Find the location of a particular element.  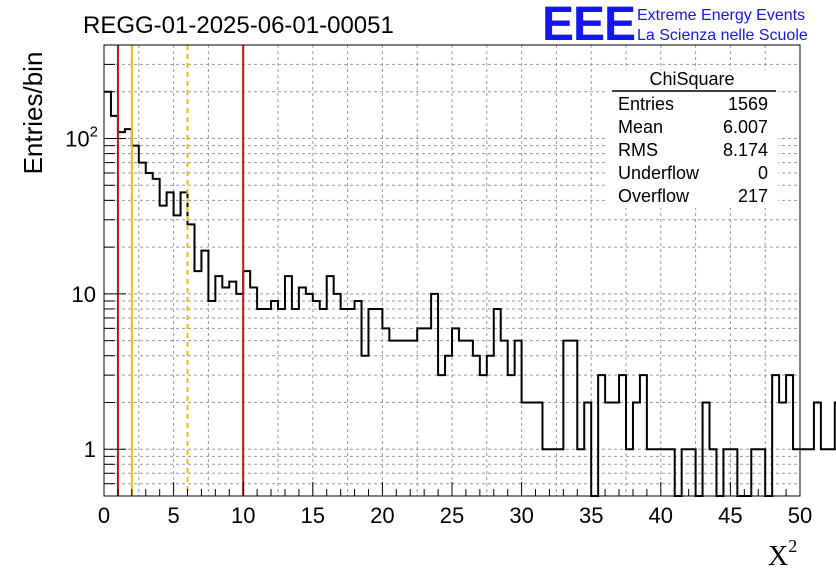

ylabel-group: Entries/bin is located at coordinates (33, 113).